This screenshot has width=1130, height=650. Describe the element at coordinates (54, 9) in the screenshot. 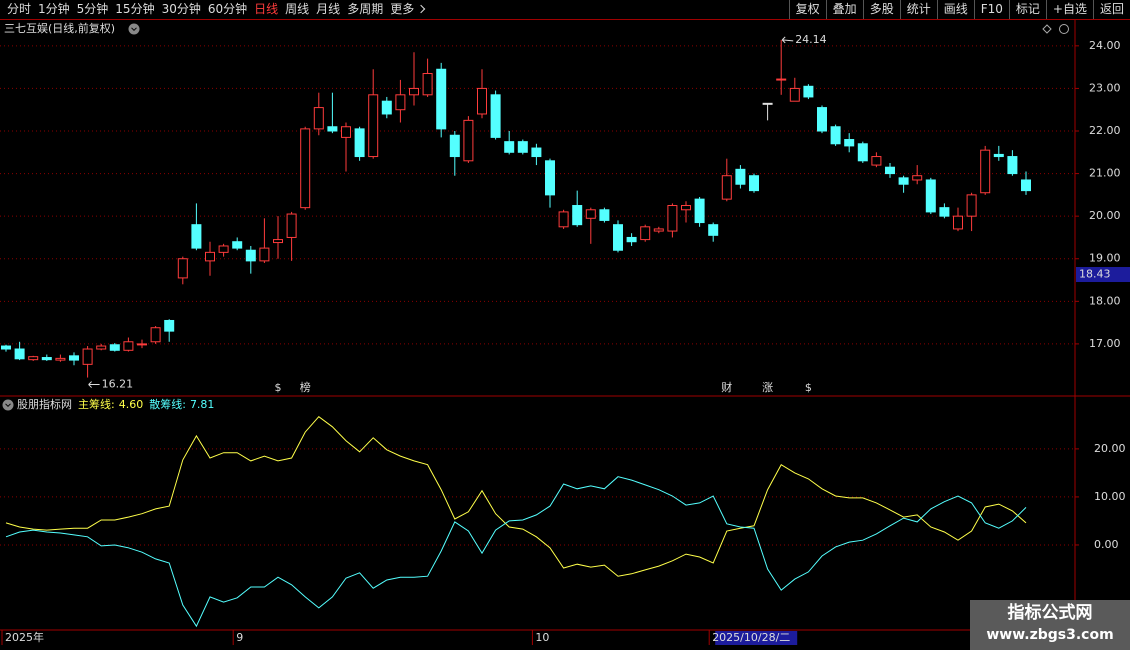

I see `period-button: 1分钟` at that location.